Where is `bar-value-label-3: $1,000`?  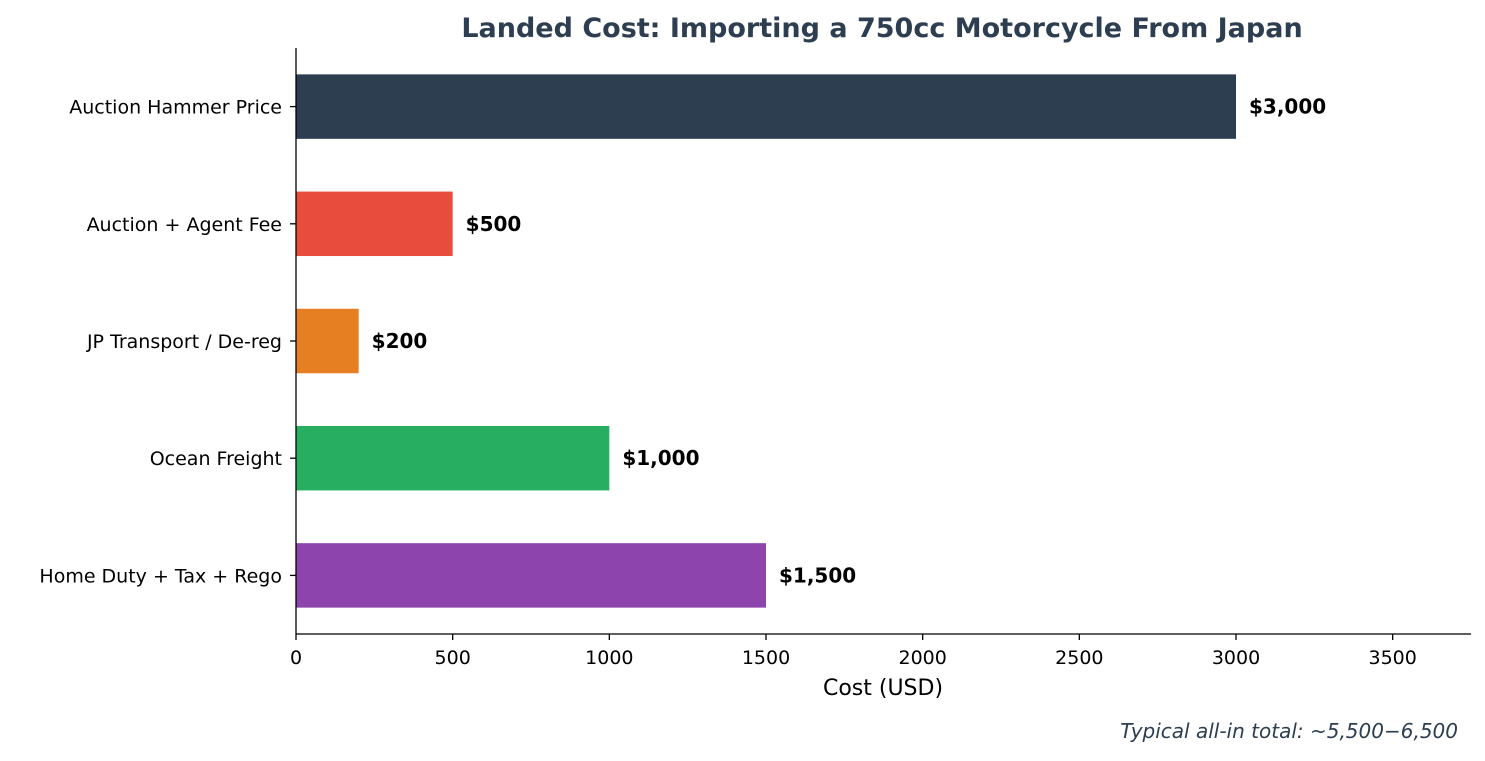
bar-value-label-3: $1,000 is located at coordinates (660, 458).